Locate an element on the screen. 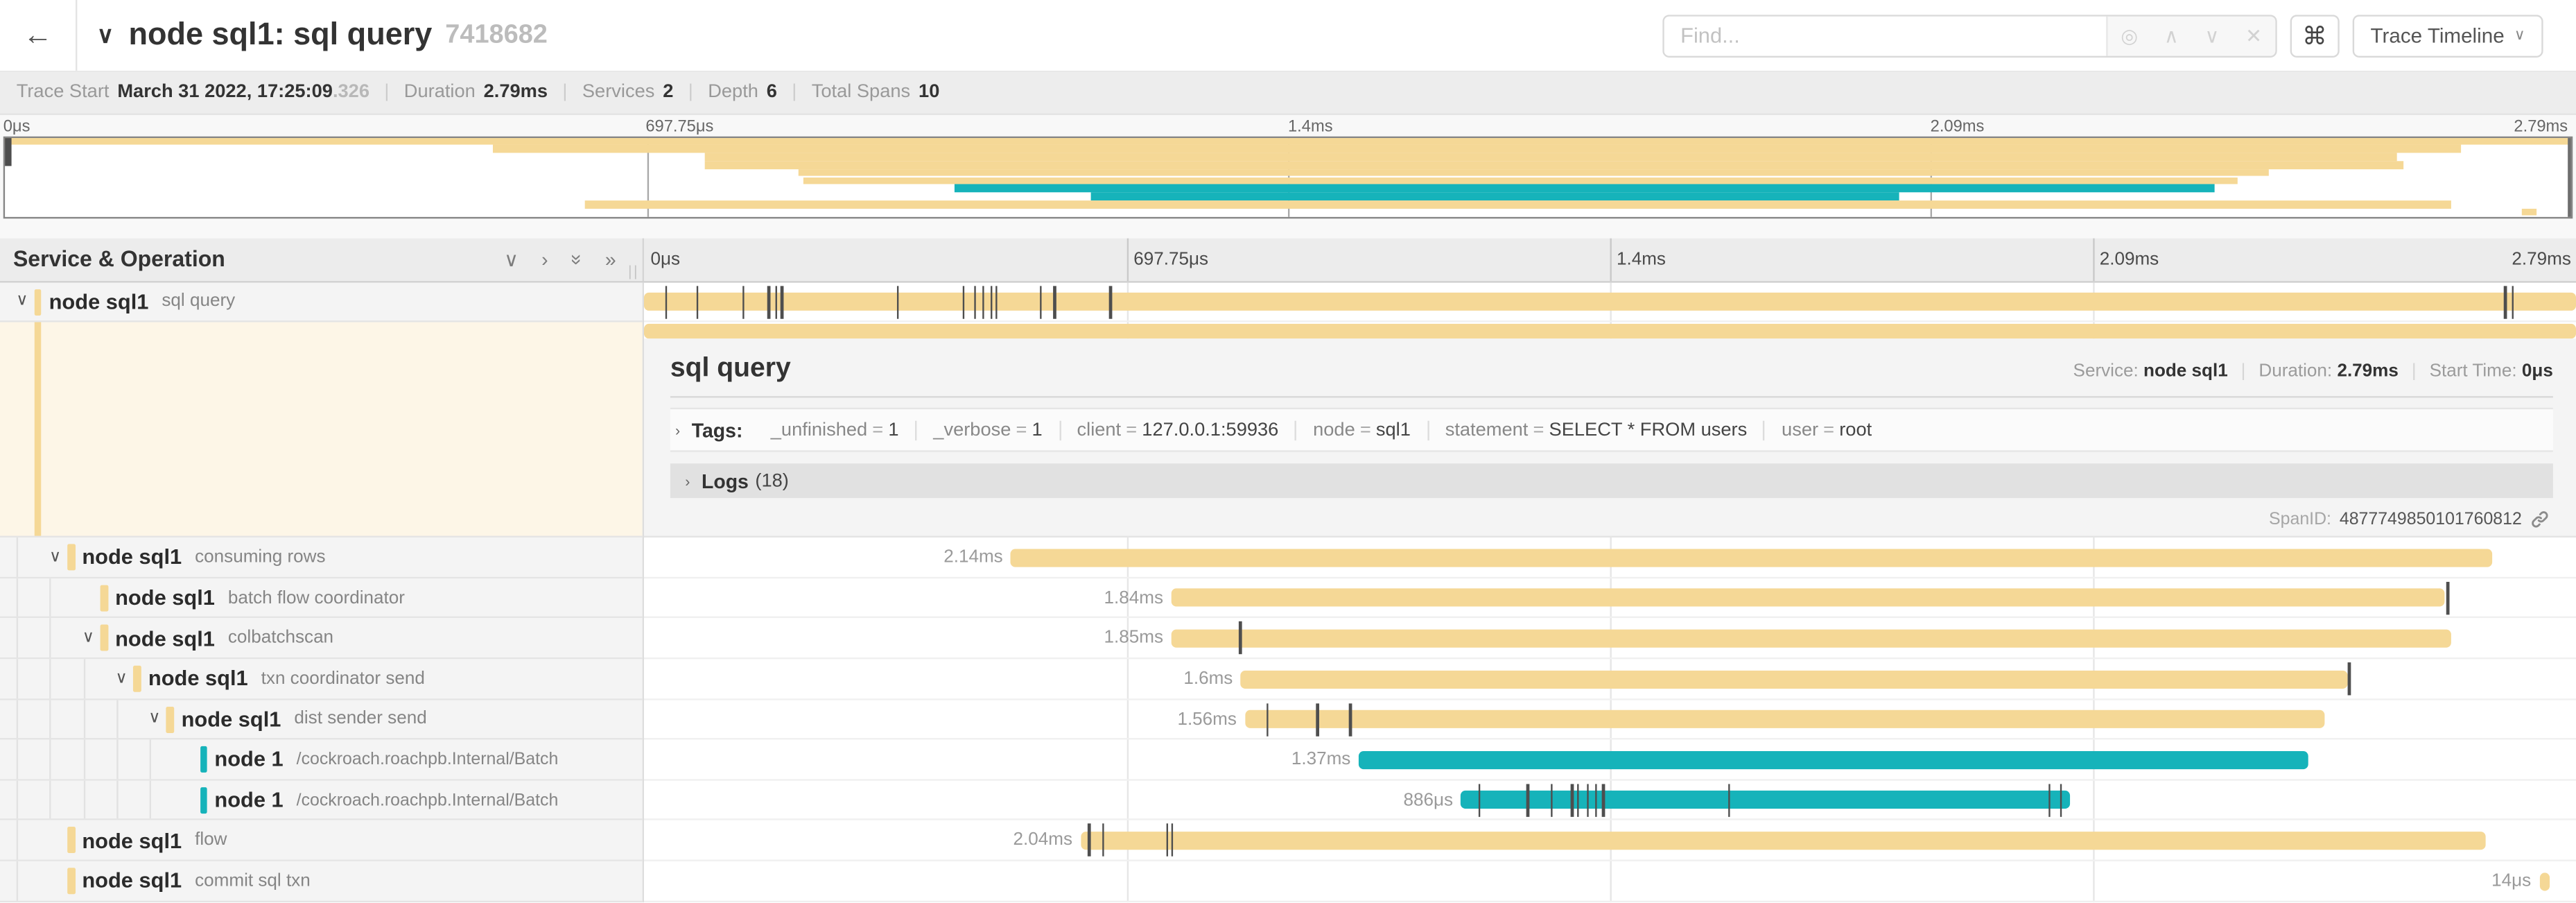 The height and width of the screenshot is (903, 2576). span-bar-row is located at coordinates (1610, 302).